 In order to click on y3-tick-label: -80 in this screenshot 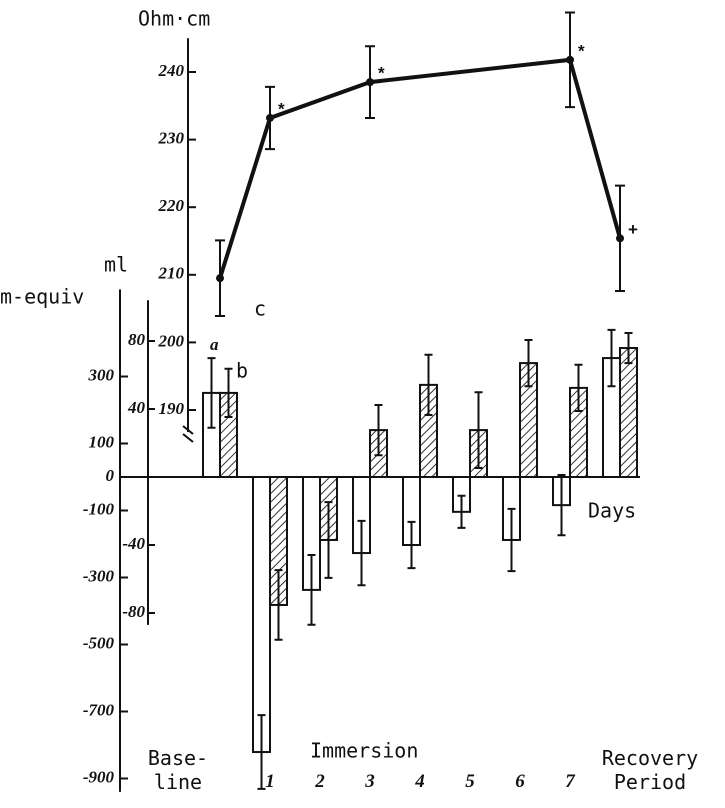, I will do `click(133, 611)`.